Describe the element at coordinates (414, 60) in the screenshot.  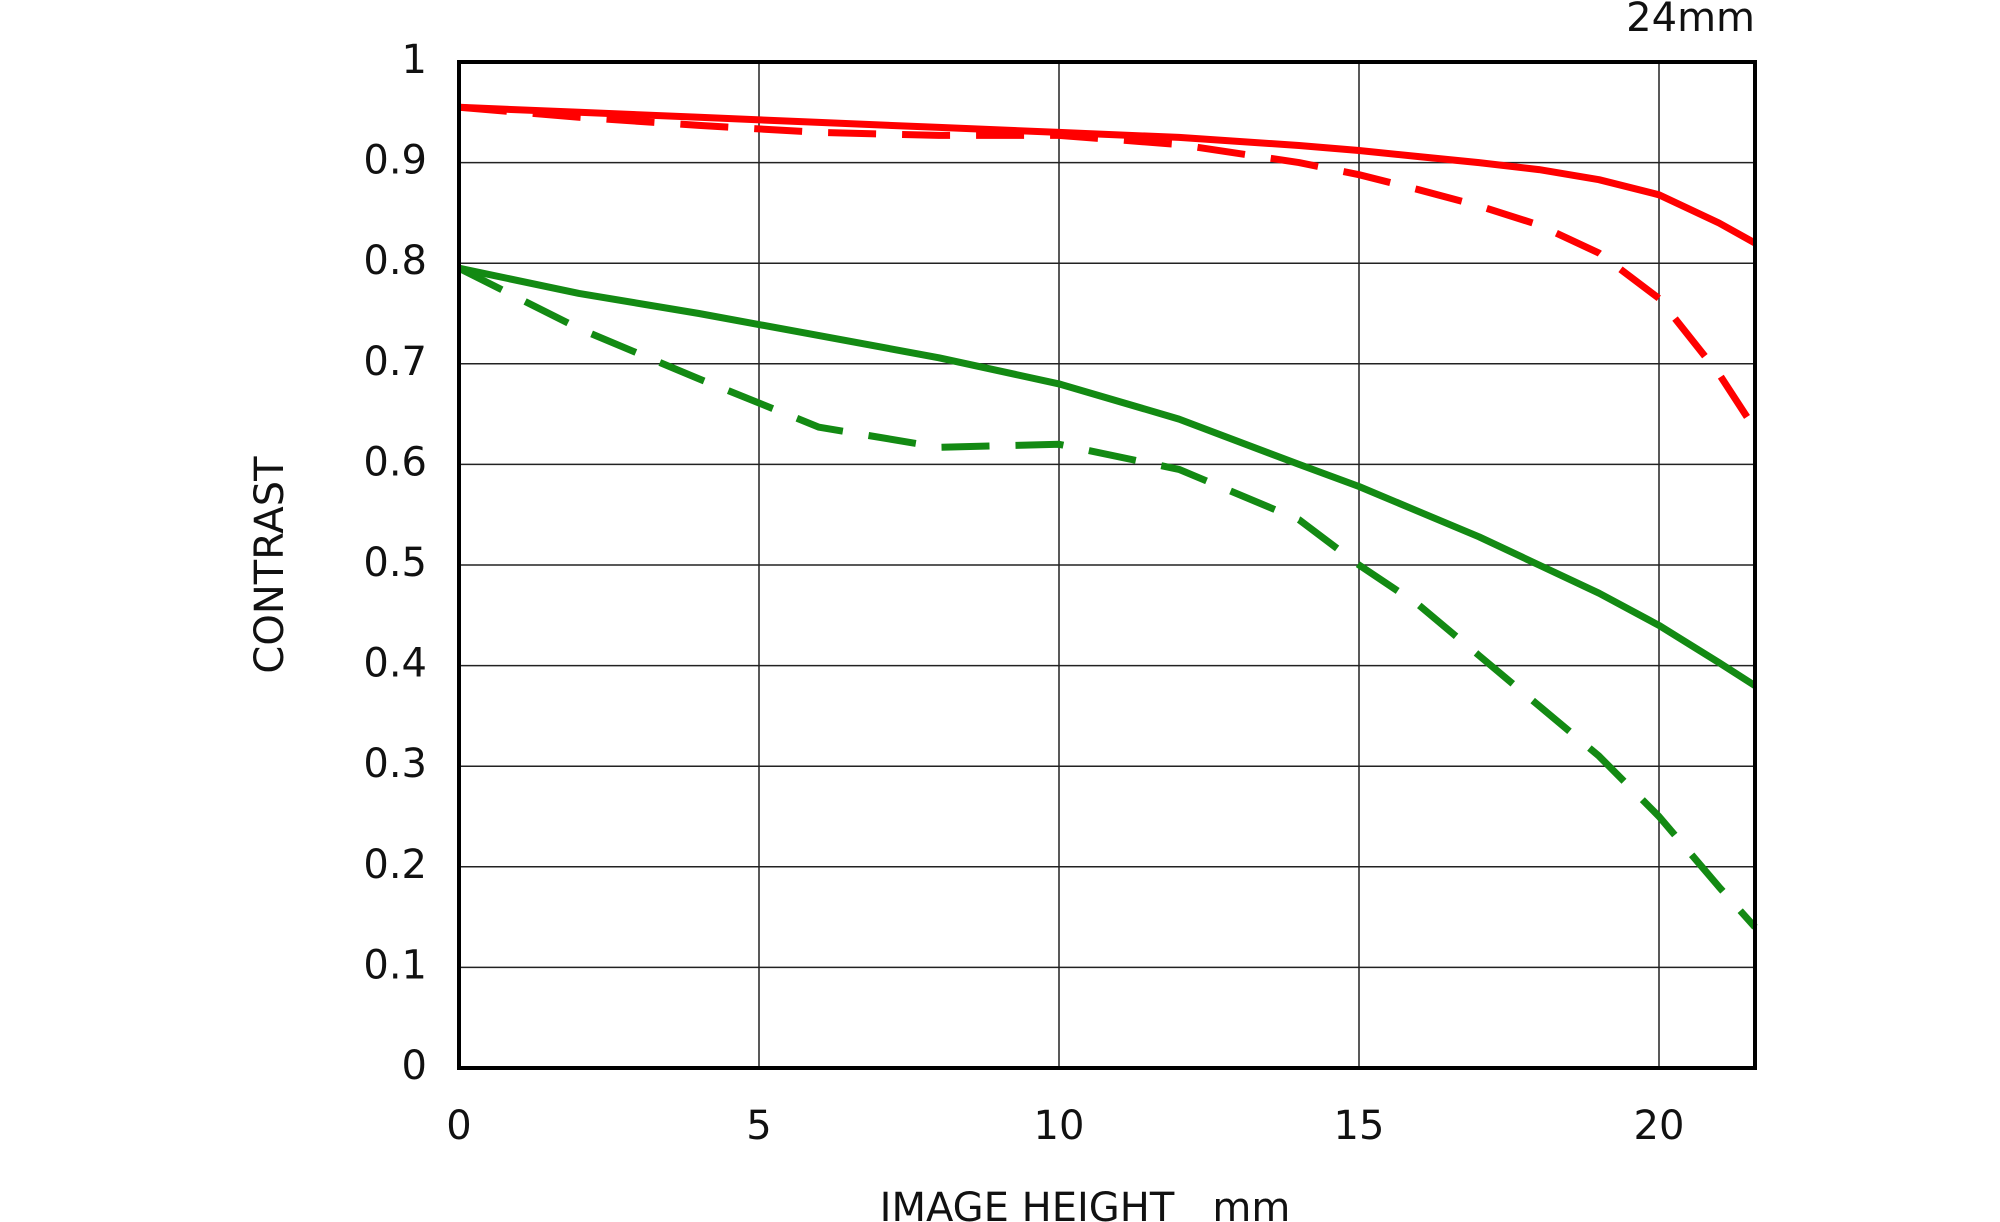
I see `y-tick-label: 1` at that location.